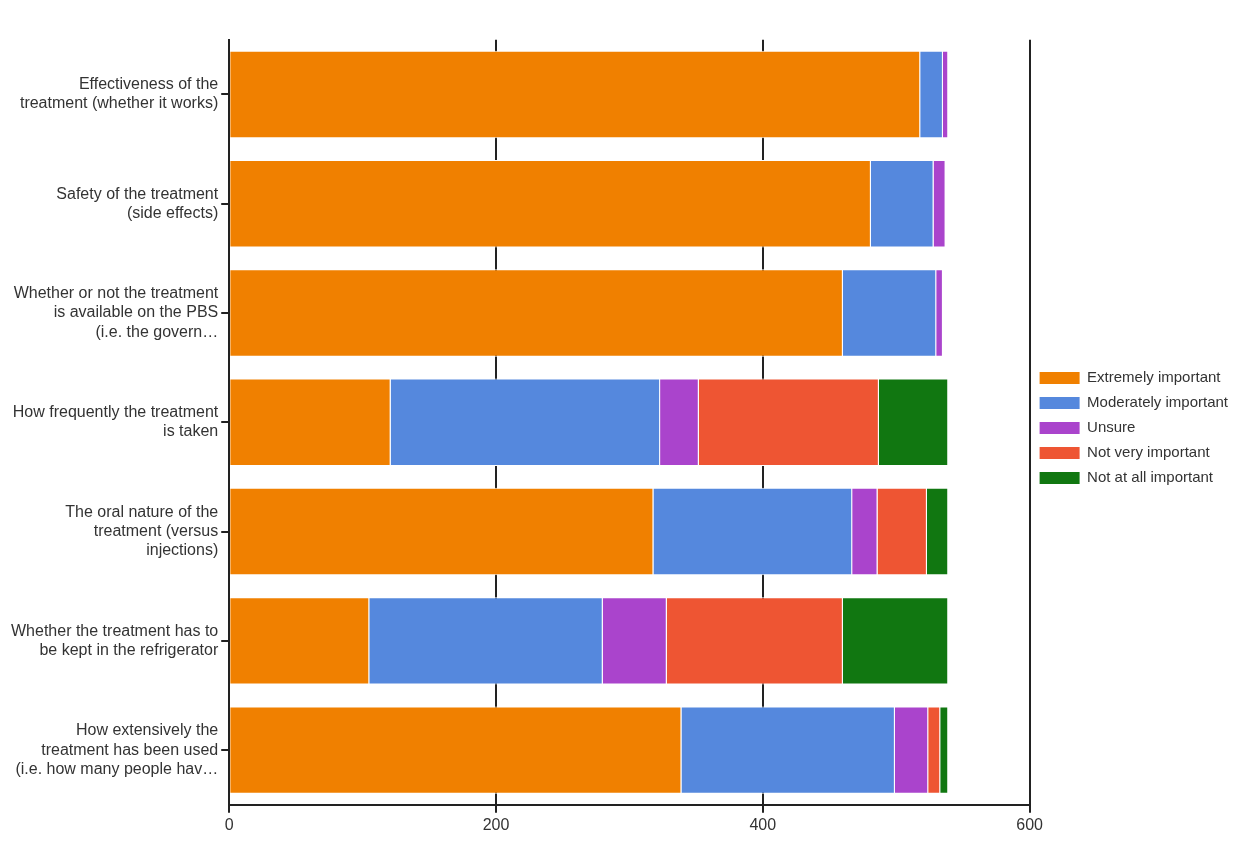 This screenshot has height=850, width=1259. What do you see at coordinates (115, 639) in the screenshot?
I see `y-tick-label: Whether the treatment has to be kept in the refrigerator` at bounding box center [115, 639].